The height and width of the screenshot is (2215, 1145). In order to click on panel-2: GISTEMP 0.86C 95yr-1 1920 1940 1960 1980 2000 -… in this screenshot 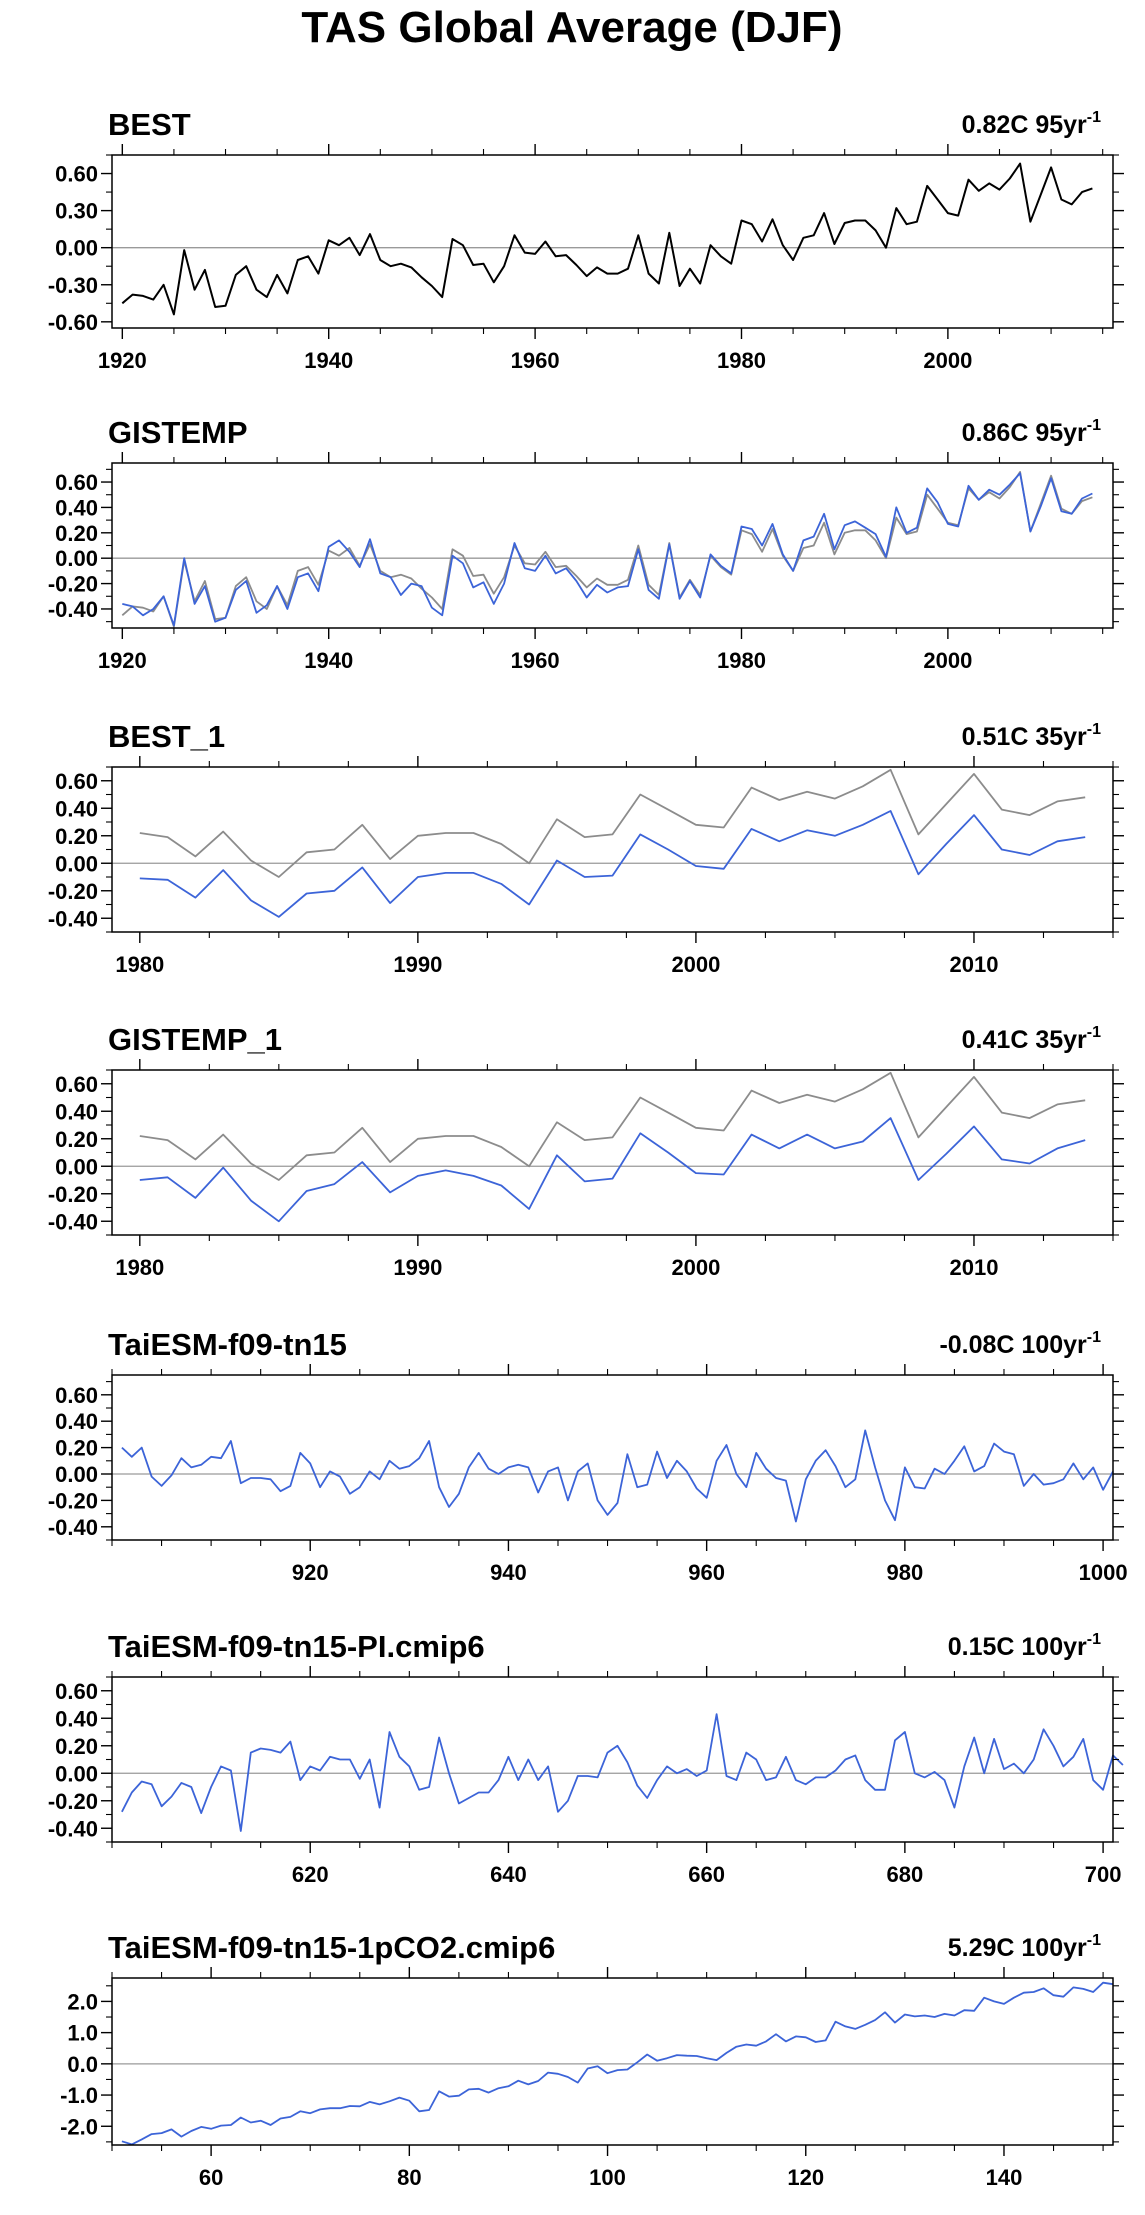, I will do `click(586, 544)`.